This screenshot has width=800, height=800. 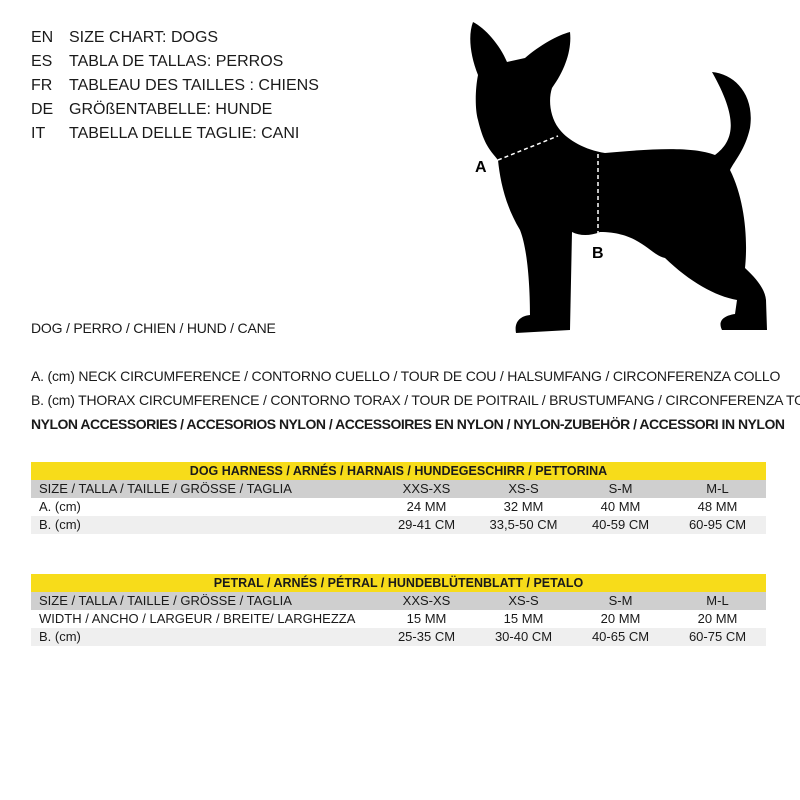 I want to click on table-cell: 60-95 CM, so click(x=717, y=525).